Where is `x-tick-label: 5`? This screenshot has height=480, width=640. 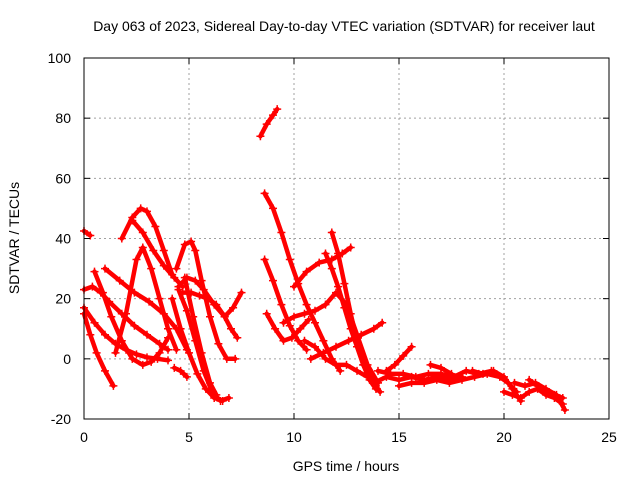 x-tick-label: 5 is located at coordinates (189, 437).